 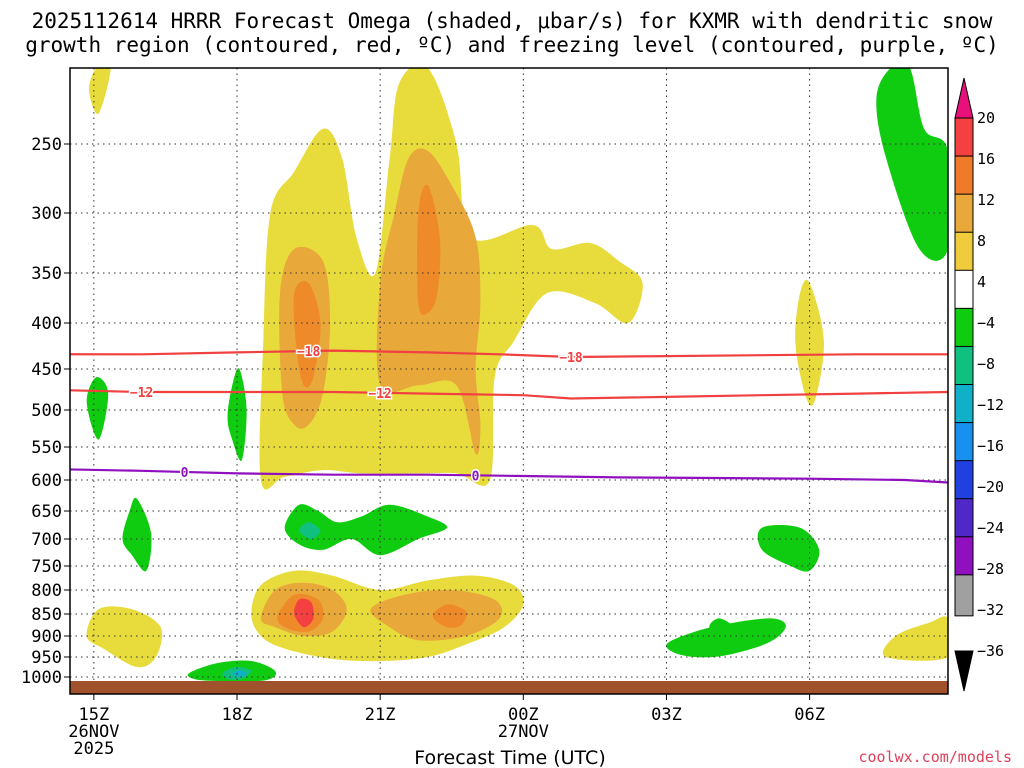 What do you see at coordinates (46, 370) in the screenshot?
I see `y-tick-label: 450` at bounding box center [46, 370].